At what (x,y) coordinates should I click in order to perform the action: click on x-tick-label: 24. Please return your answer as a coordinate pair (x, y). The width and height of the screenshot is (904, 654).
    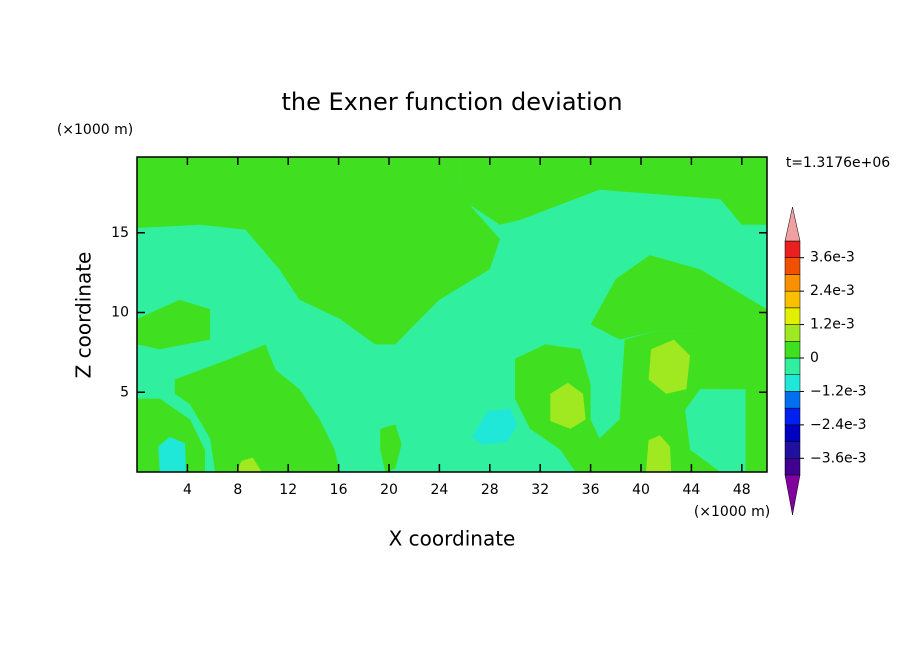
    Looking at the image, I should click on (439, 490).